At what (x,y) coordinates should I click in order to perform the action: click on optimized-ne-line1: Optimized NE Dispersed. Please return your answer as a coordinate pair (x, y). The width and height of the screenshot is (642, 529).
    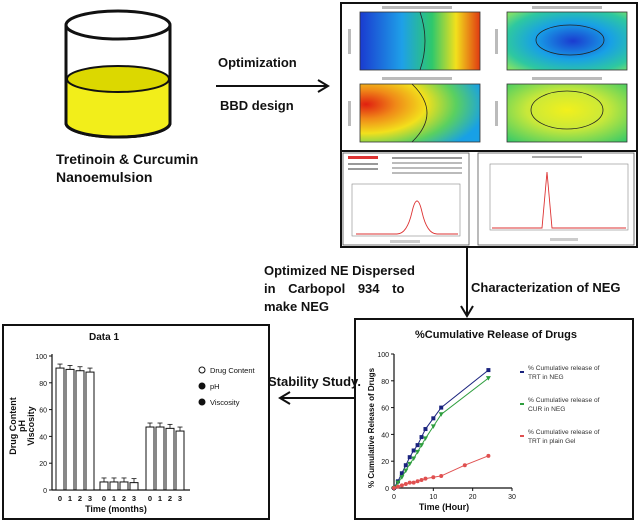
    Looking at the image, I should click on (339, 270).